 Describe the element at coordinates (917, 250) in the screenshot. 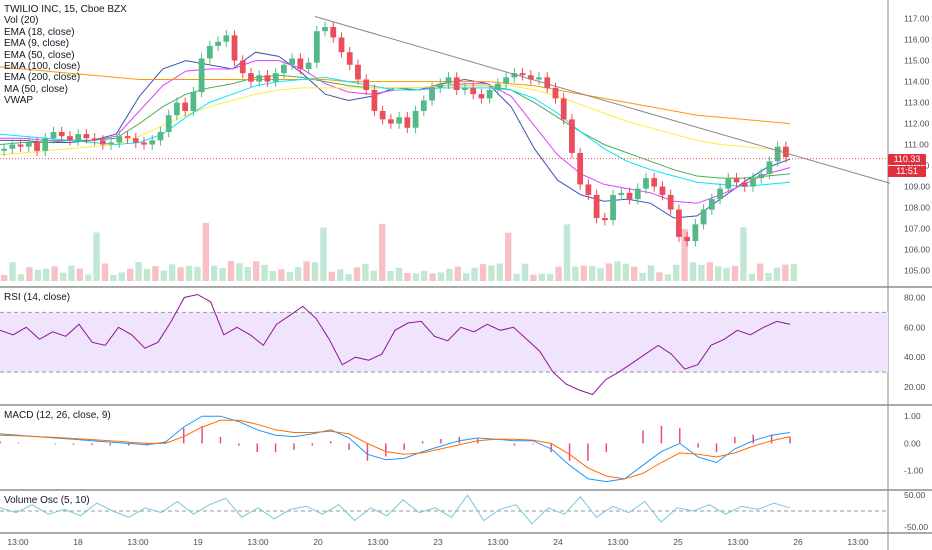

I see `price-tick-label: 106.00` at that location.